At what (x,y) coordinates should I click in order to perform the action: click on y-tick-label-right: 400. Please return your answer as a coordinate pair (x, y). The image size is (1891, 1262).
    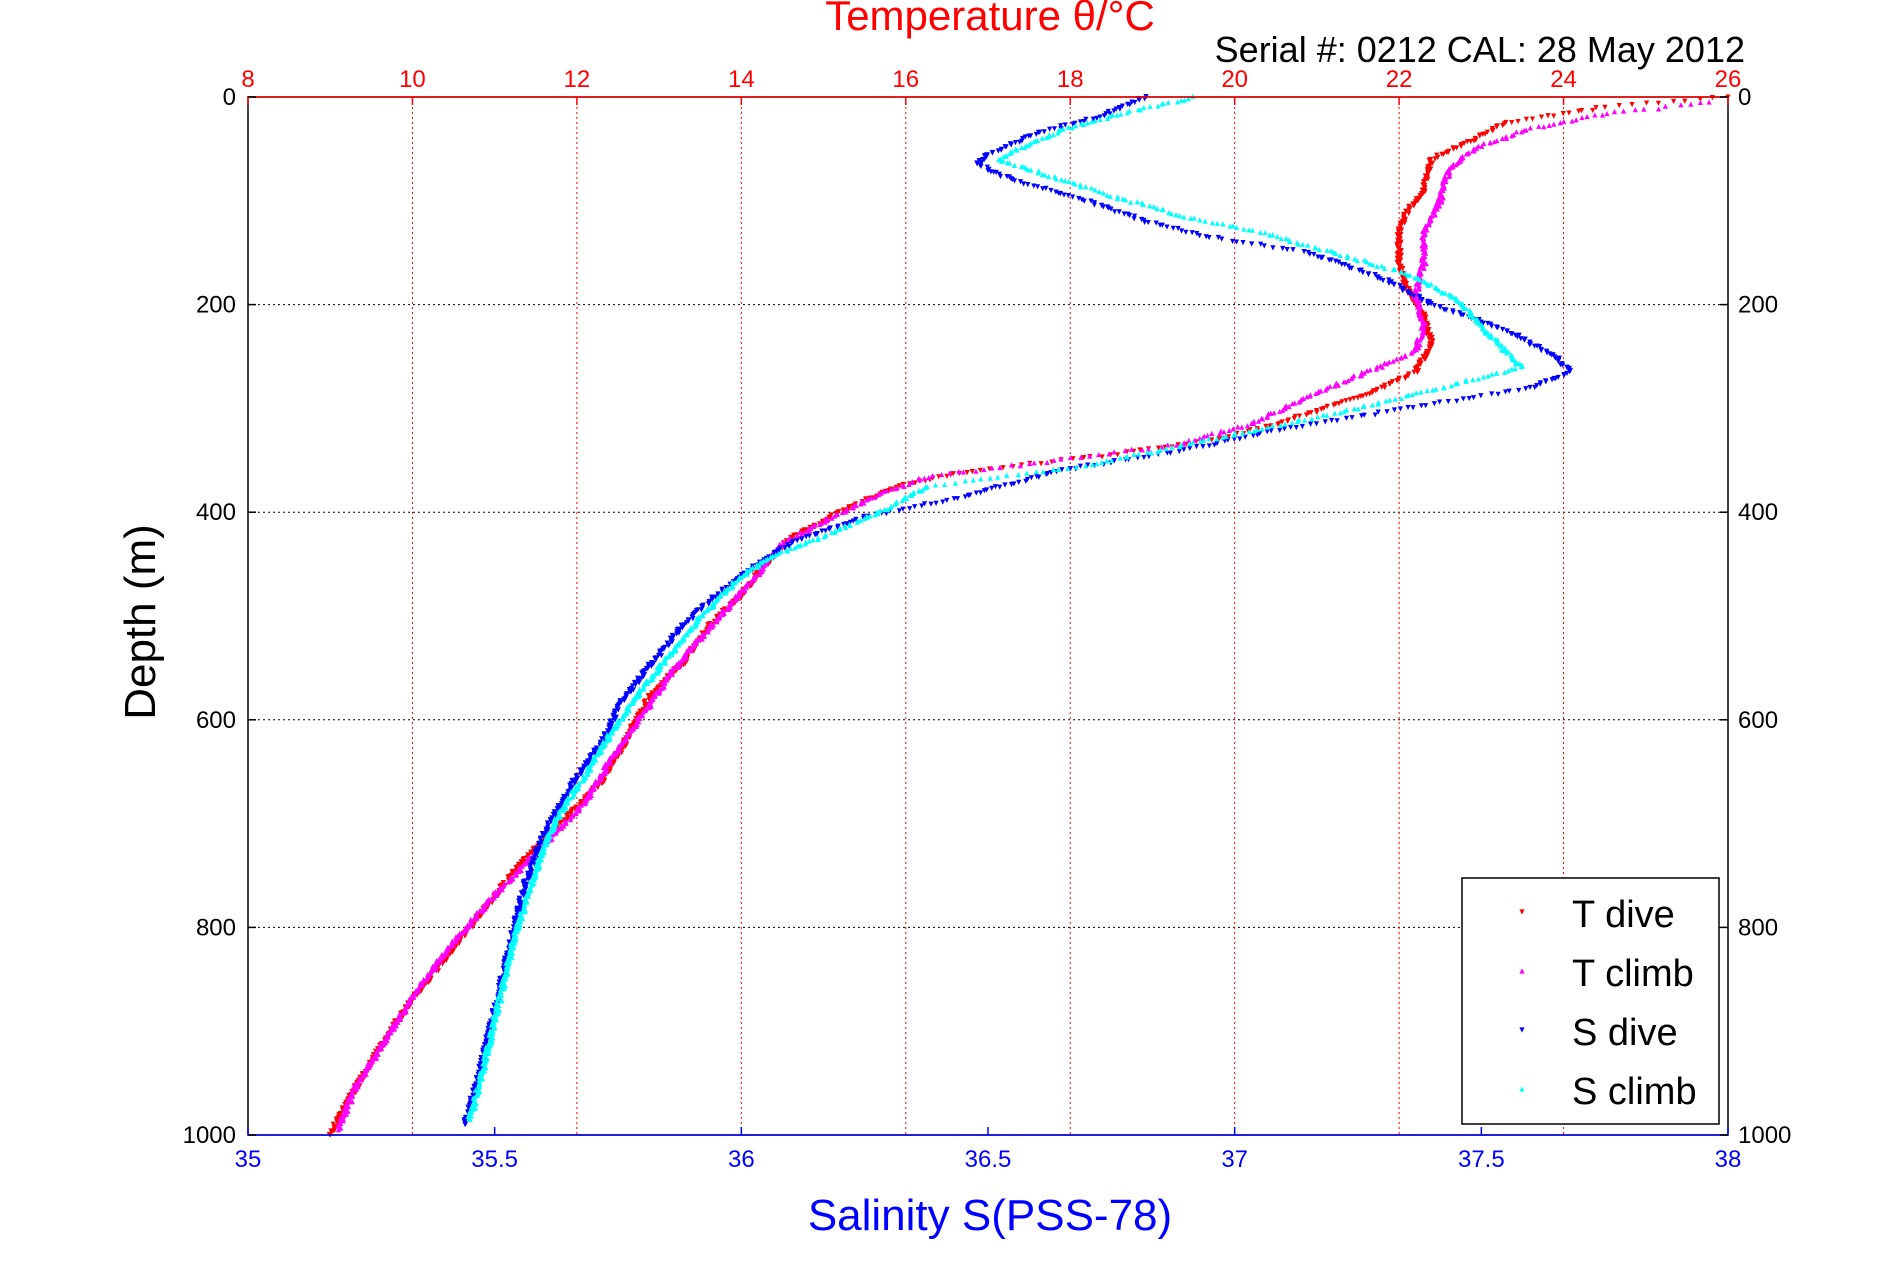
    Looking at the image, I should click on (1758, 512).